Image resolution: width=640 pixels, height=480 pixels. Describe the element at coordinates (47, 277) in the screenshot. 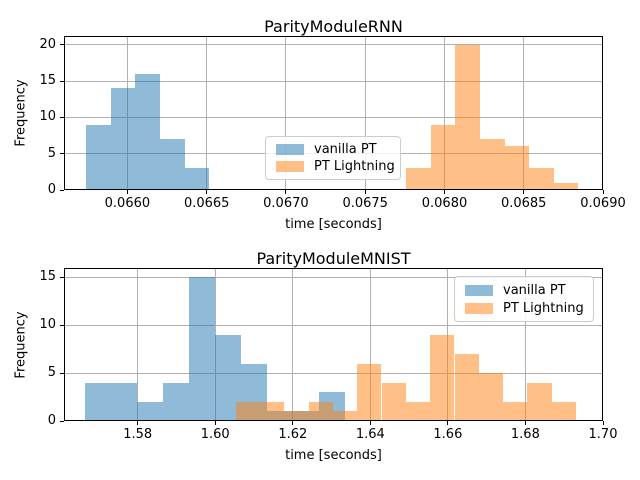

I see `y-tick-label: 15` at that location.